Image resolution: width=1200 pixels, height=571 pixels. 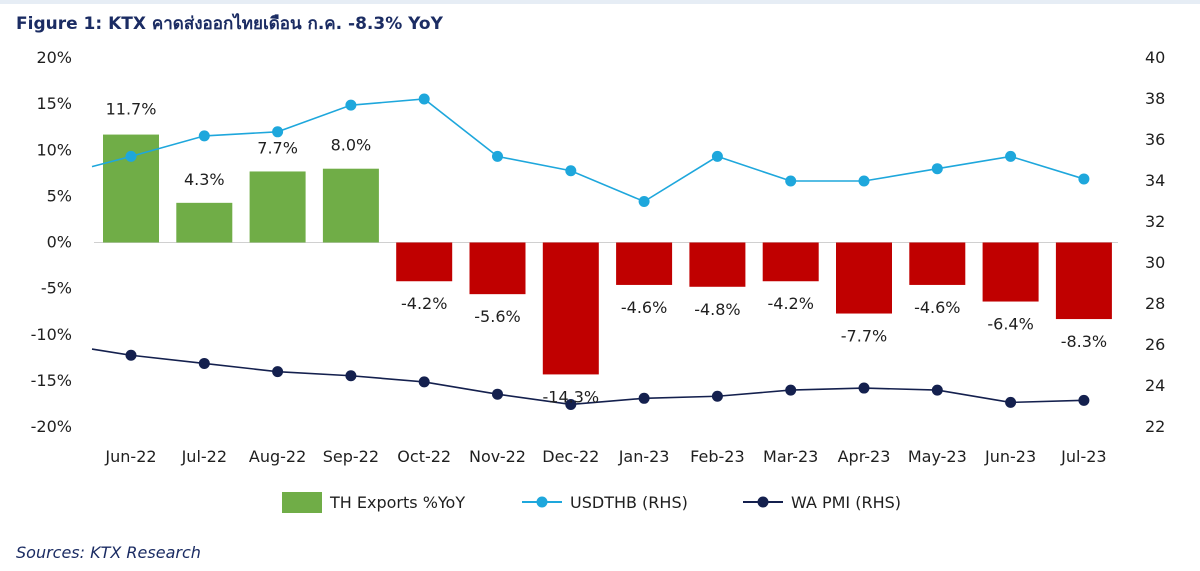 I want to click on bar-data-label: -4.8%, so click(x=717, y=309).